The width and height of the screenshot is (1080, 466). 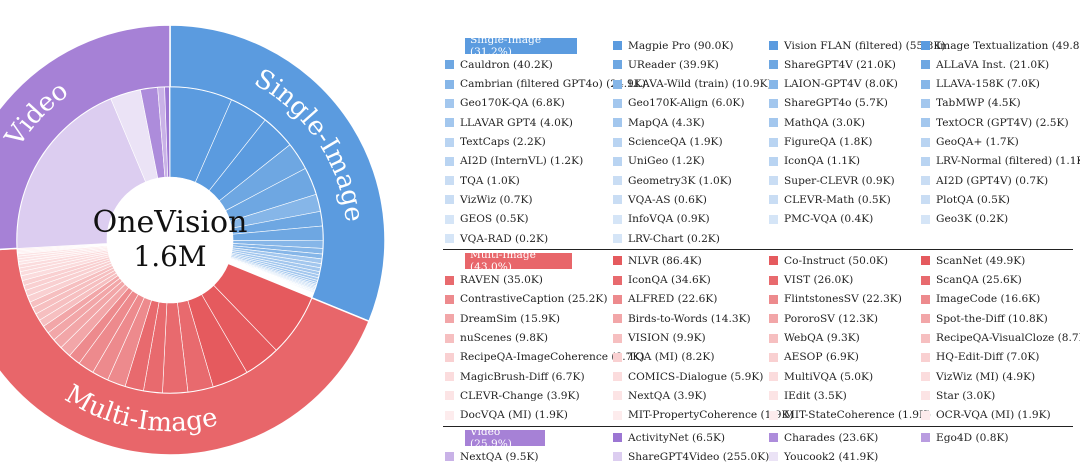 What do you see at coordinates (666, 161) in the screenshot?
I see `legend-label: UniGeo (1.2K)` at bounding box center [666, 161].